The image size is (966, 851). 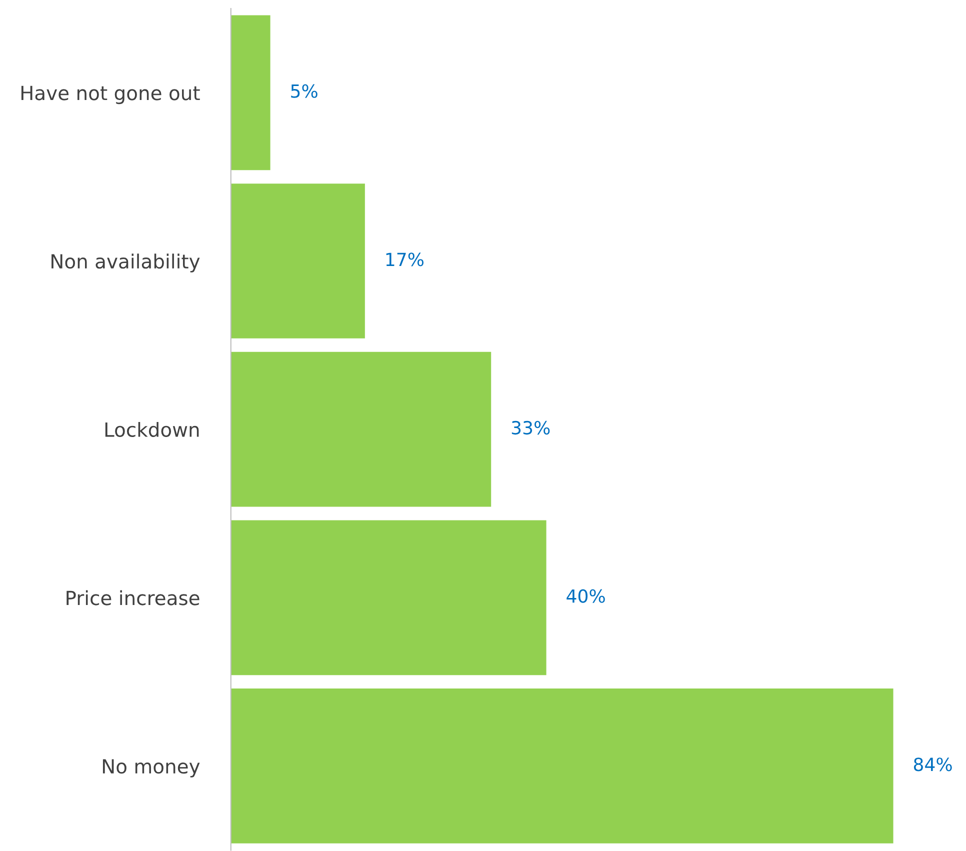 What do you see at coordinates (531, 427) in the screenshot?
I see `data-label: 33%` at bounding box center [531, 427].